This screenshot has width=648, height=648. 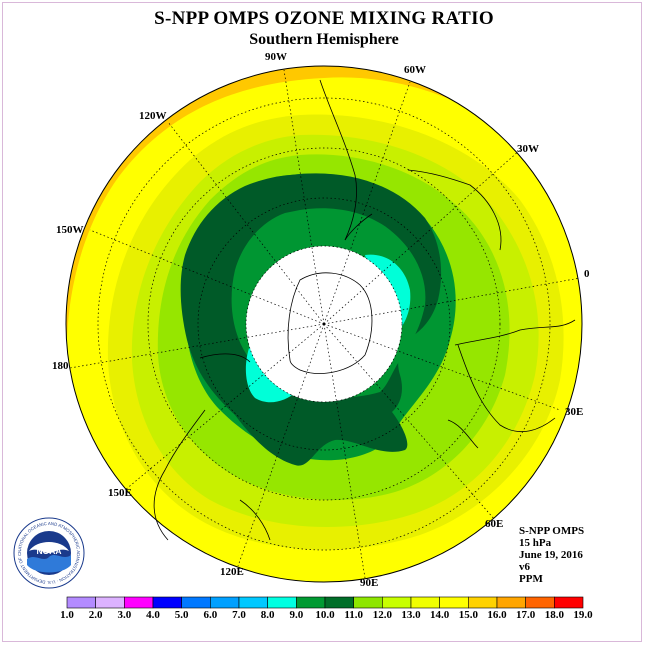 What do you see at coordinates (67, 615) in the screenshot?
I see `colorbar-tick-label: 1.0` at bounding box center [67, 615].